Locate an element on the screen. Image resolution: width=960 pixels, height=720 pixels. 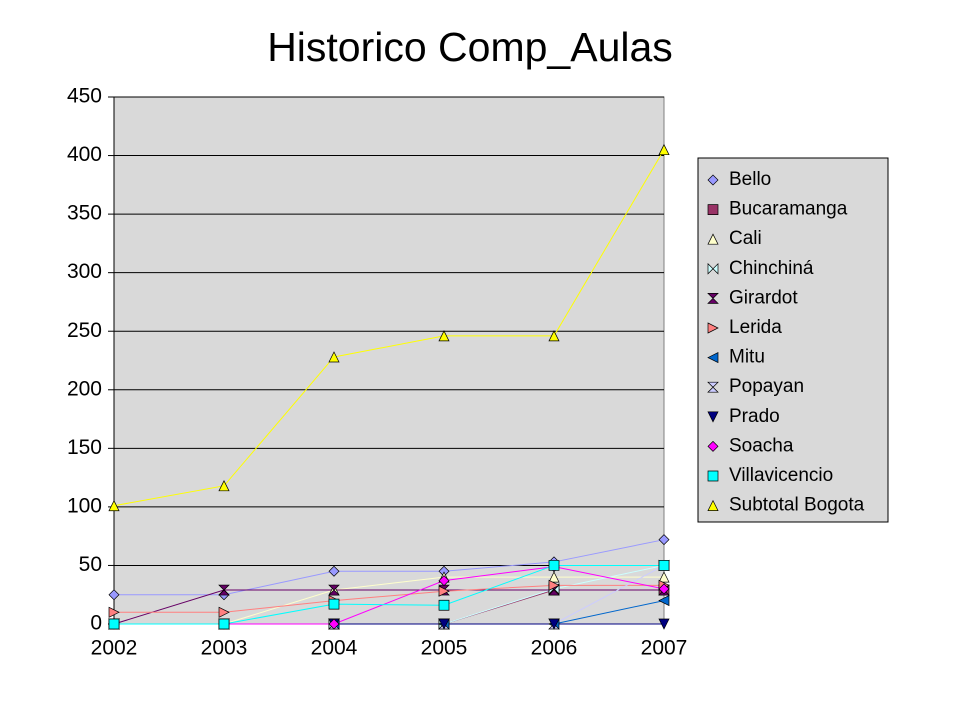
x-tick-label: 2007 is located at coordinates (664, 648).